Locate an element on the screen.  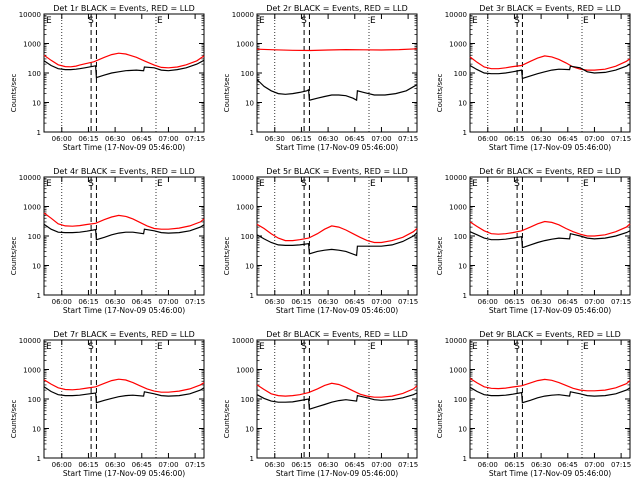
chart-title: Det 1r BLACK = Events, RED = LLD is located at coordinates (124, 8).